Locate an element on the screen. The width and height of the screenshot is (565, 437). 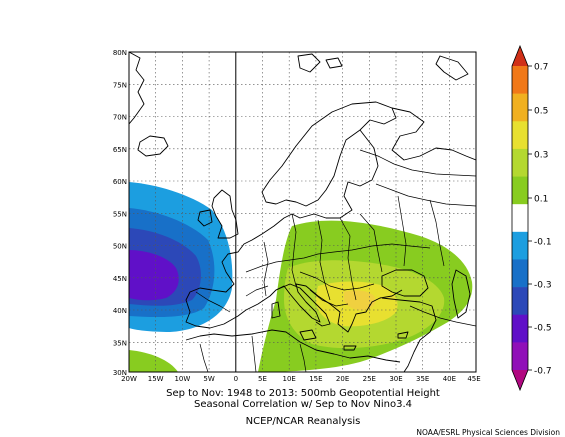
lon-label: 20E is located at coordinates (342, 379).